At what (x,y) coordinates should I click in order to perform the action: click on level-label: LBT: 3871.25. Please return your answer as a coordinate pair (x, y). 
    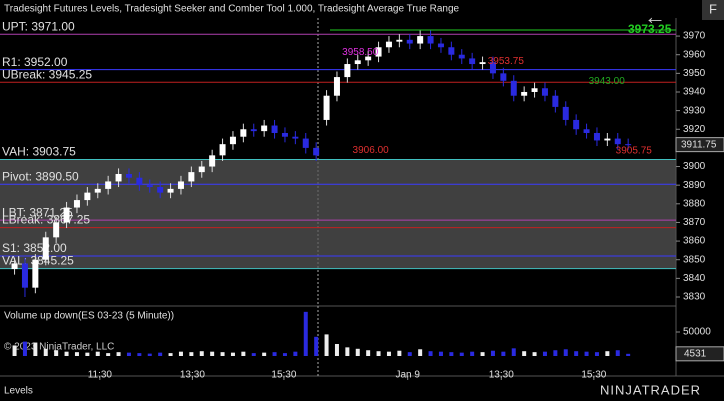
    Looking at the image, I should click on (37, 212).